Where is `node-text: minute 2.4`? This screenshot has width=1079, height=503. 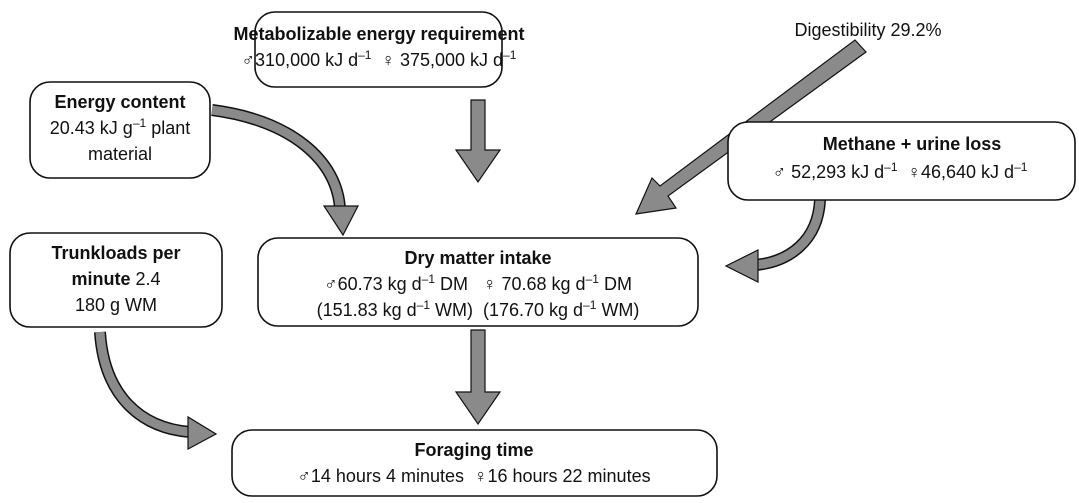
node-text: minute 2.4 is located at coordinates (115, 279).